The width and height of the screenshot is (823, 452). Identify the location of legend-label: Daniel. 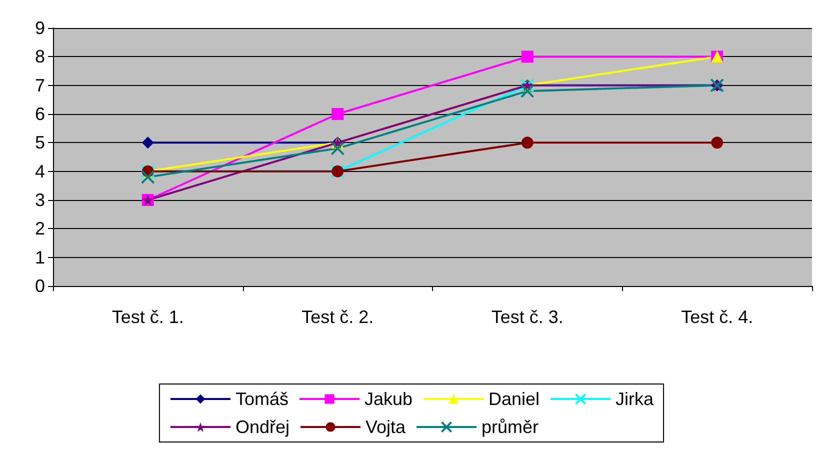
(514, 399).